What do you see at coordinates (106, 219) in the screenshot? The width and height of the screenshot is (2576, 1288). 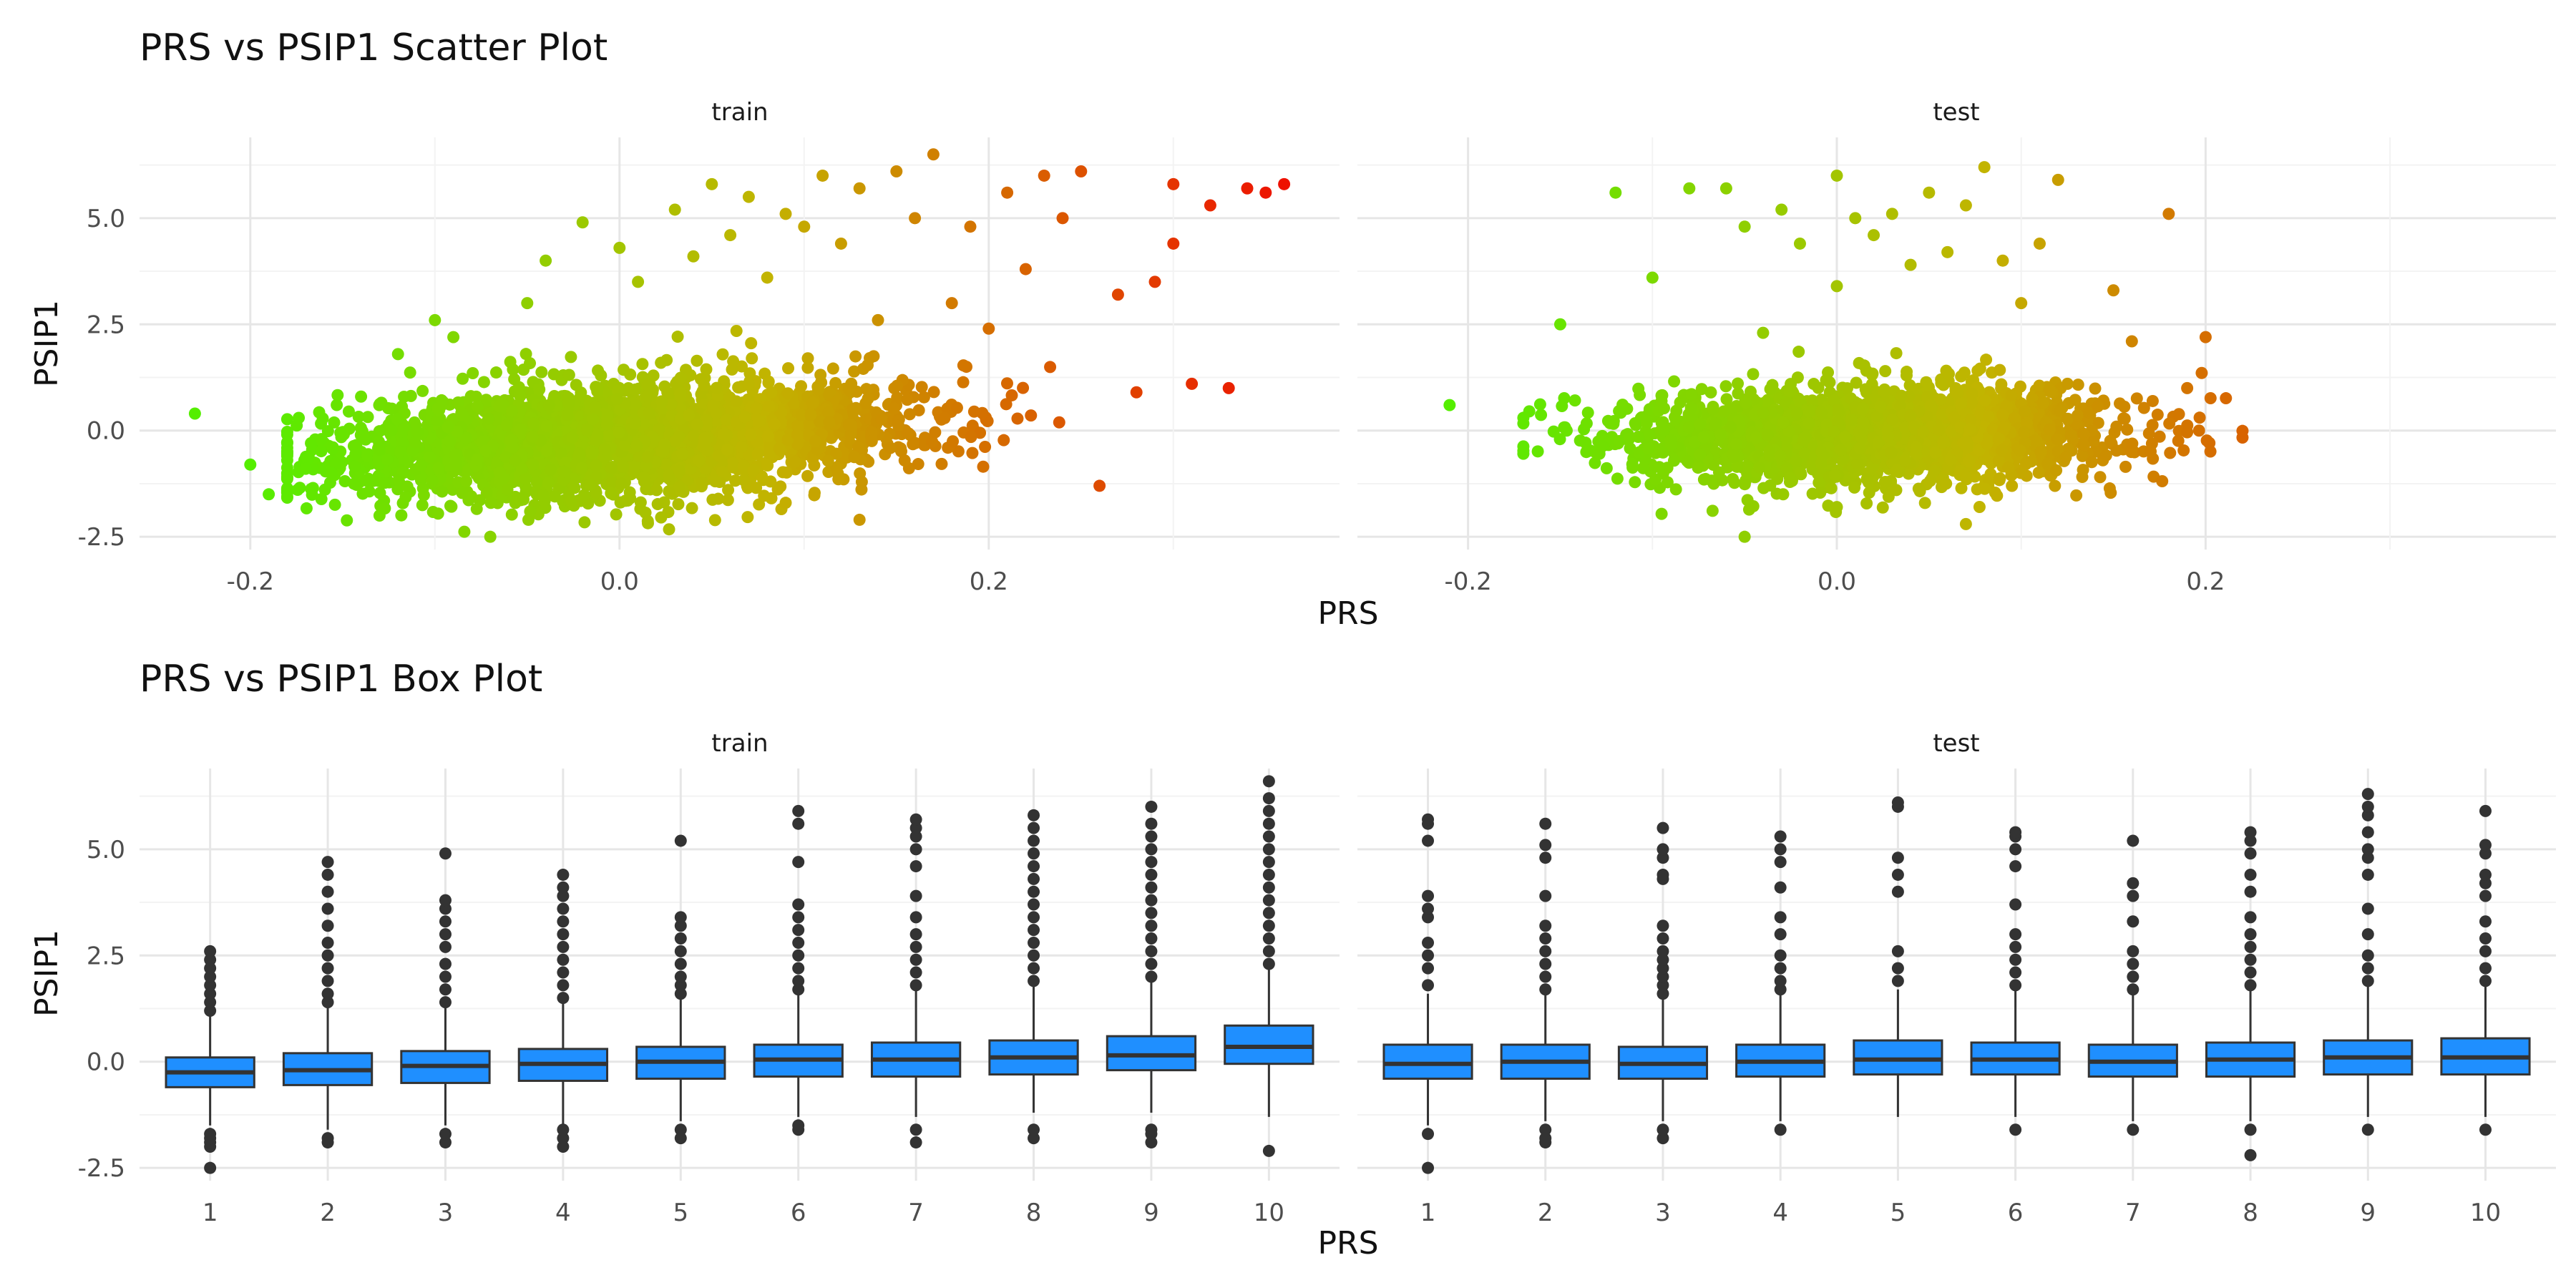 I see `y-tick-label: 5.0` at bounding box center [106, 219].